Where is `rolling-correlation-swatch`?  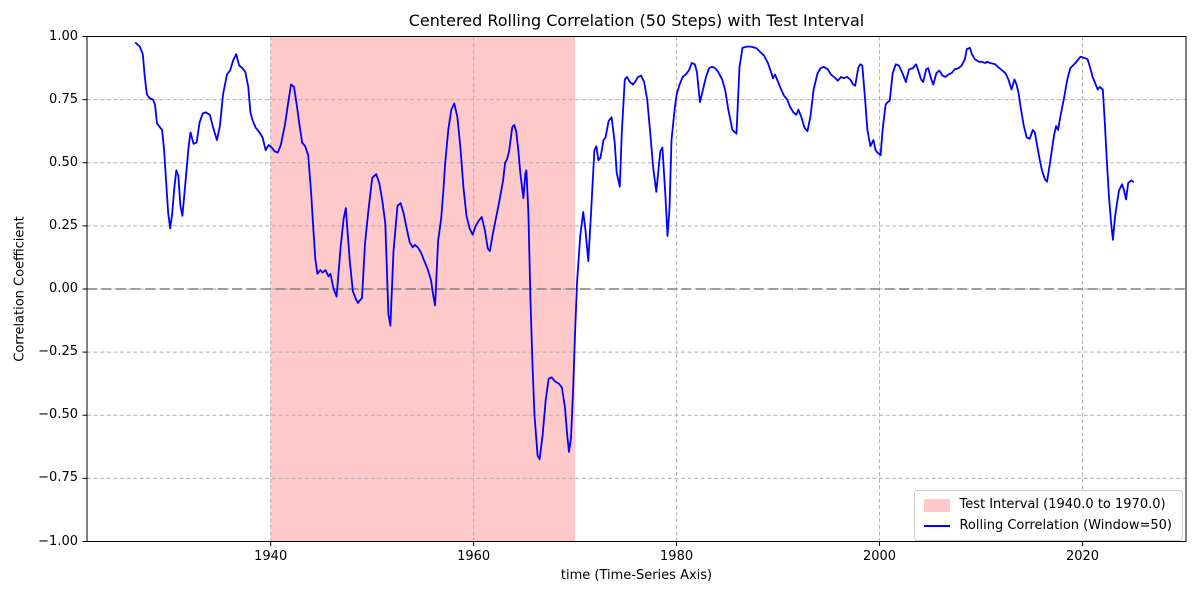
rolling-correlation-swatch is located at coordinates (937, 526).